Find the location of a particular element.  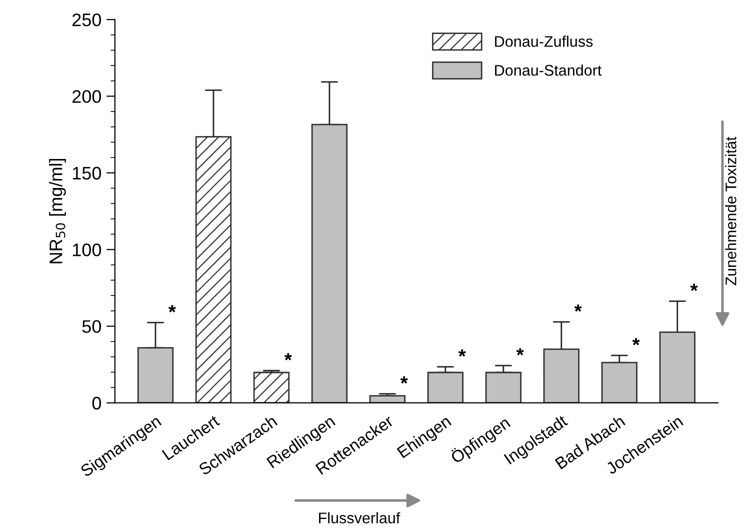

y-tick-label: 150 is located at coordinates (87, 173).